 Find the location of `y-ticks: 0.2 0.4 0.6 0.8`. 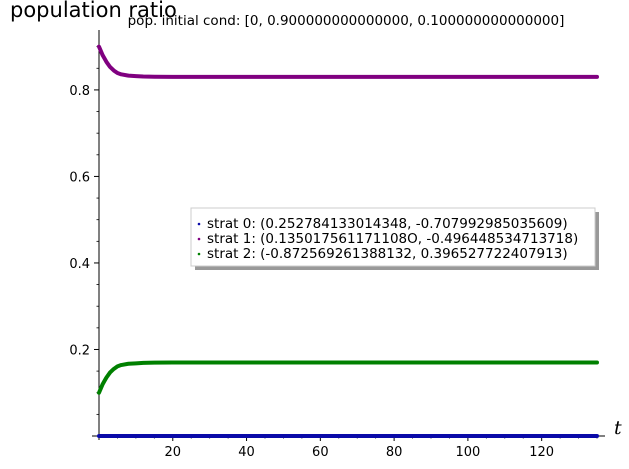

y-ticks: 0.2 0.4 0.6 0.8 is located at coordinates (84, 230).